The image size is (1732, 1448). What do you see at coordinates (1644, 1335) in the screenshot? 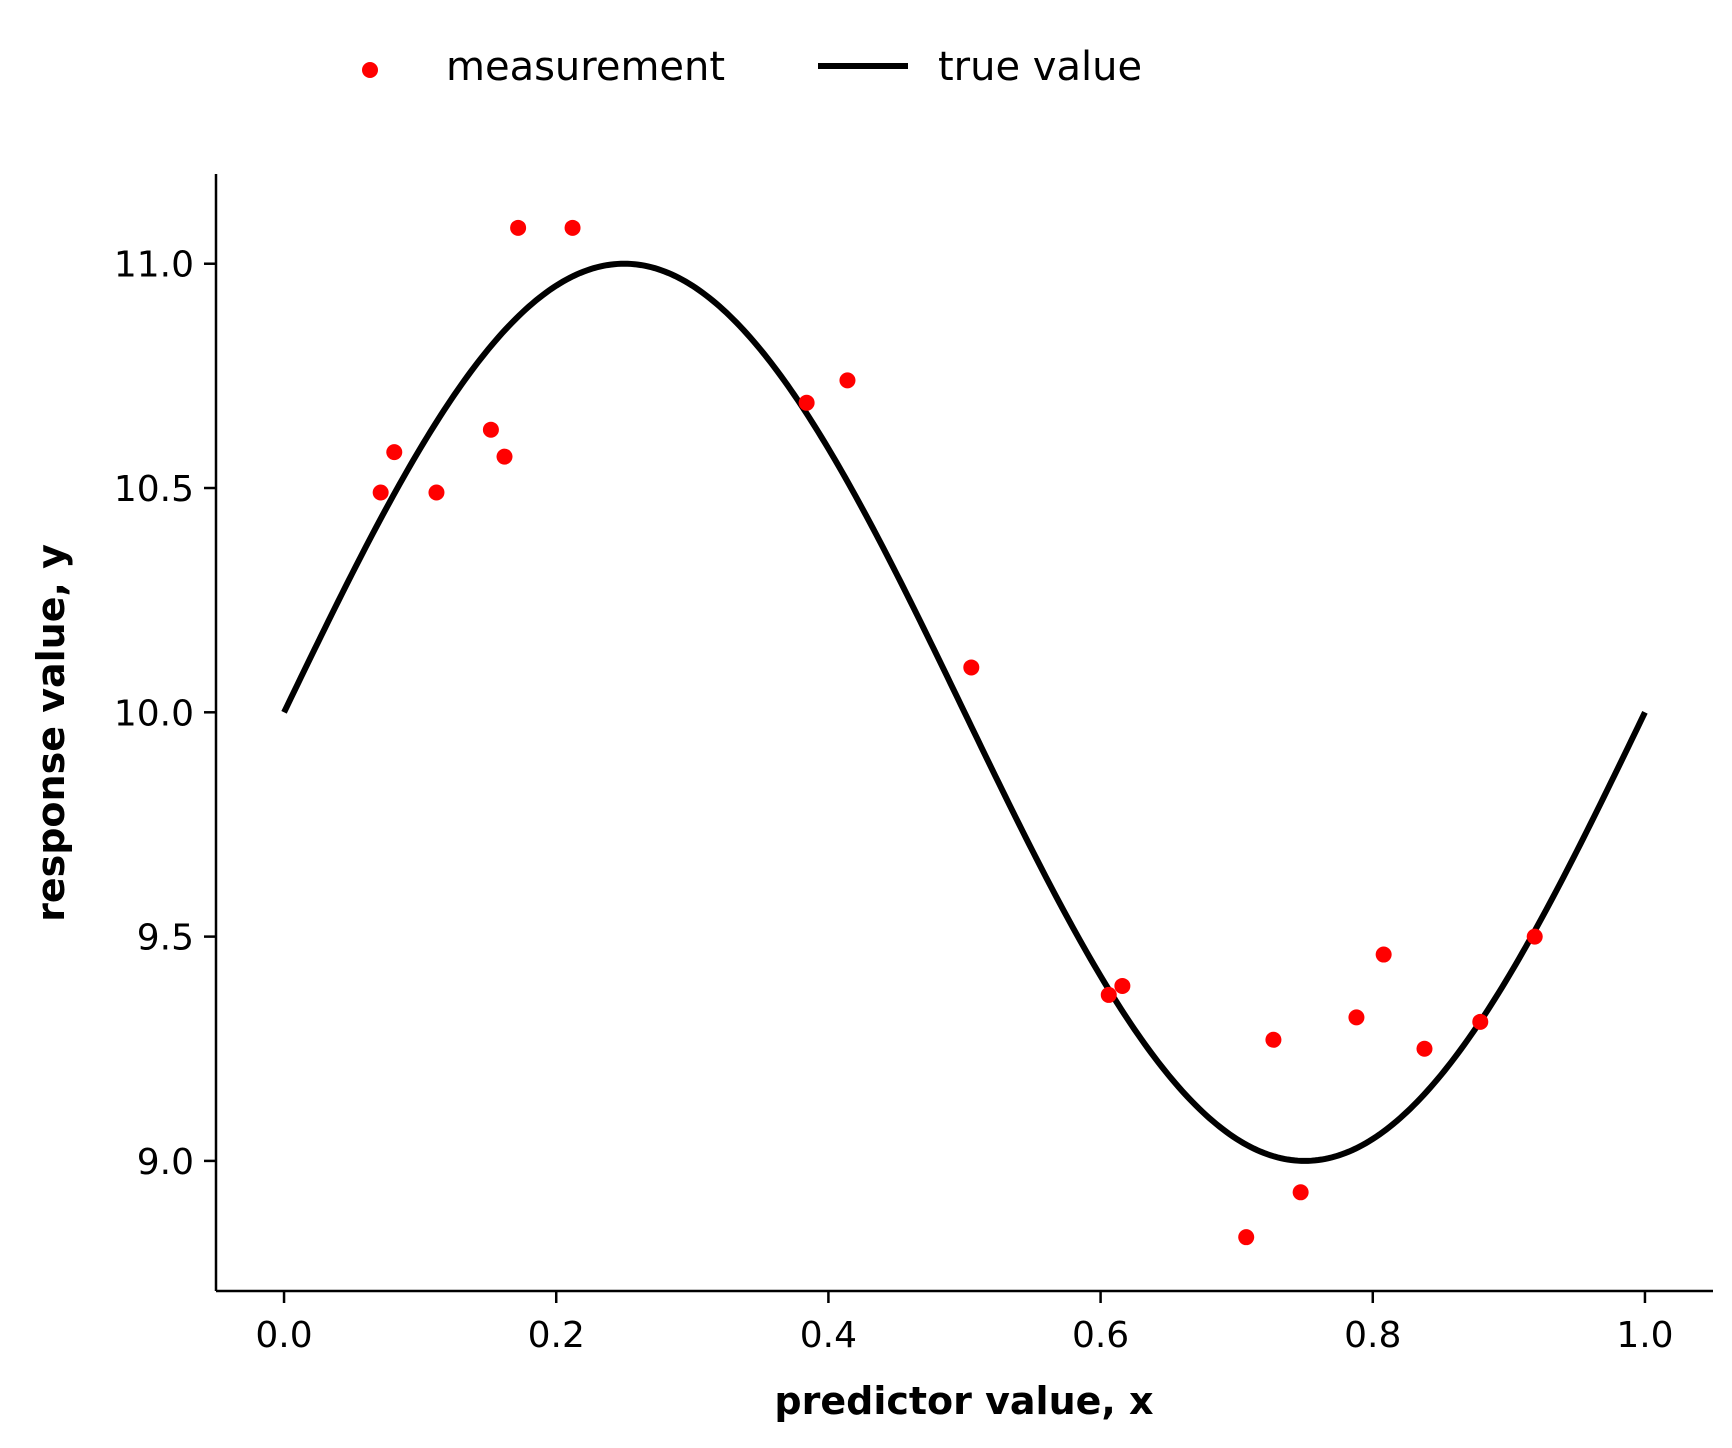
I see `x-tick-label: 1.0` at bounding box center [1644, 1335].